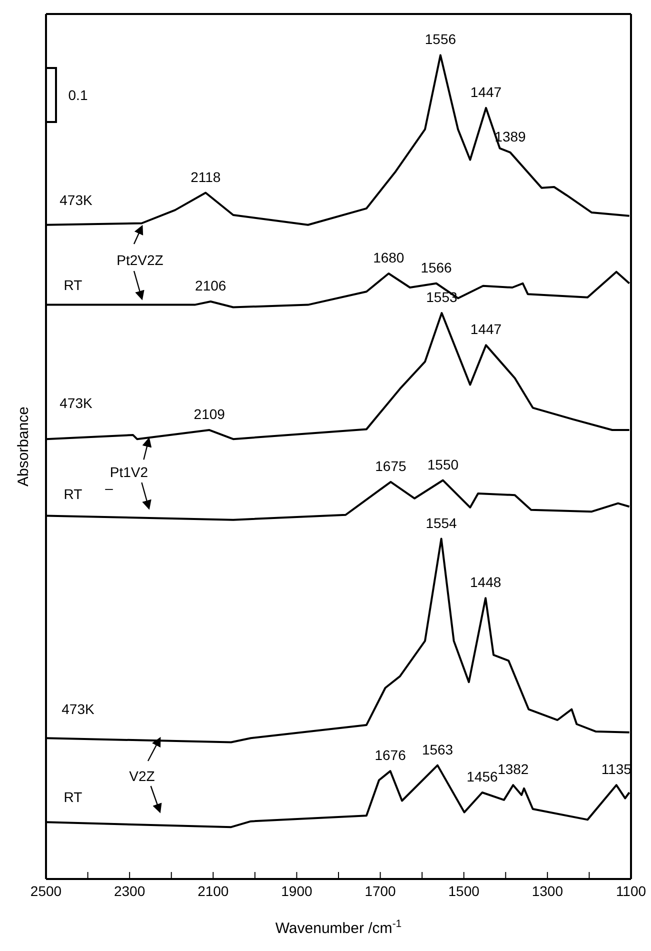  Describe the element at coordinates (442, 297) in the screenshot. I see `annotation: 1553` at that location.